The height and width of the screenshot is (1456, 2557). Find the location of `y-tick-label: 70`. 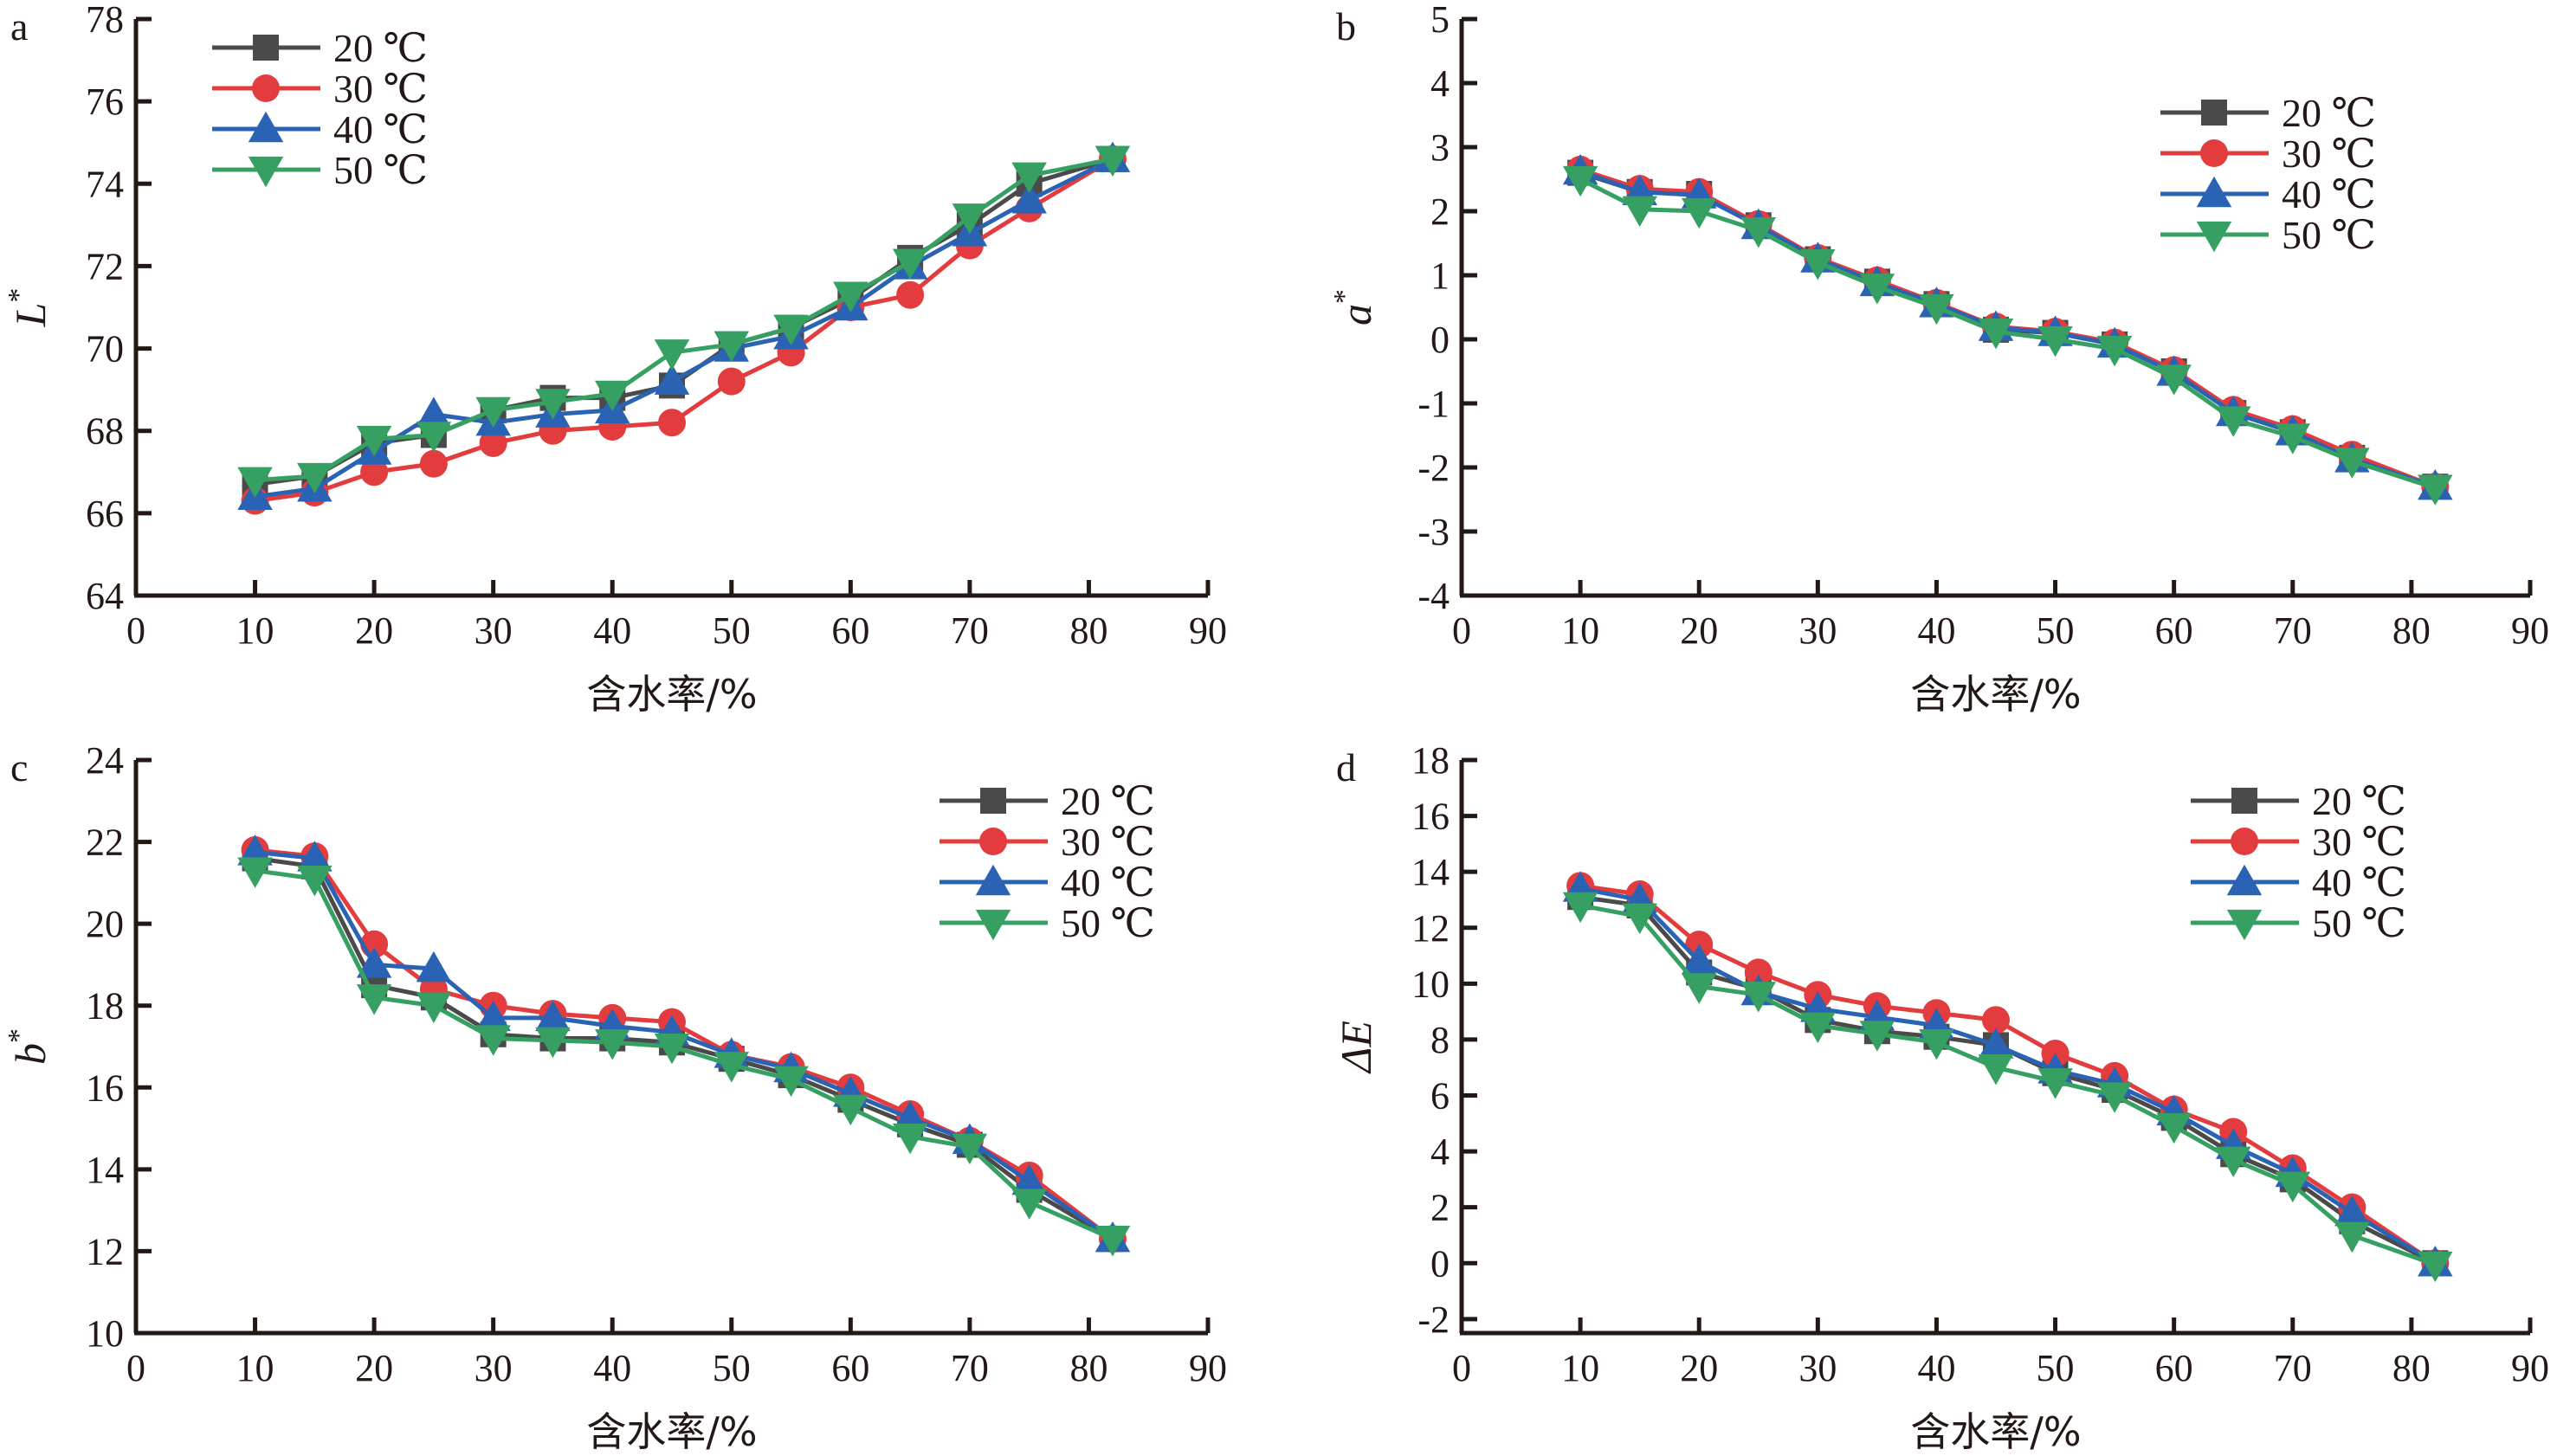

y-tick-label: 70 is located at coordinates (105, 349).